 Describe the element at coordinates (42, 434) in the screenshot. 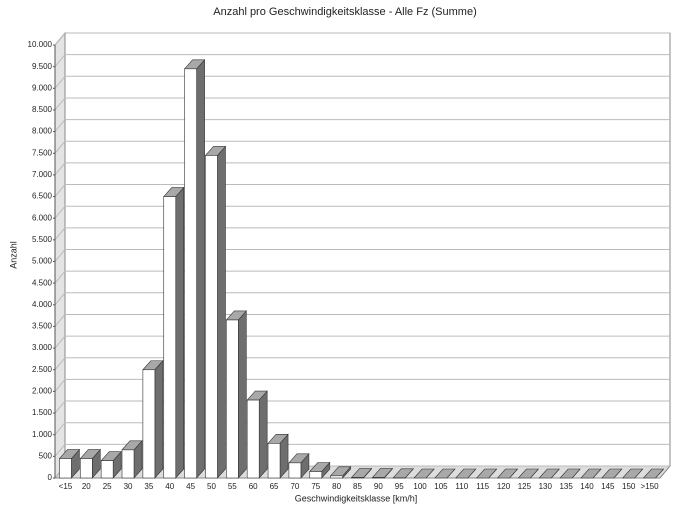

I see `y-tick-label: 1.000` at that location.